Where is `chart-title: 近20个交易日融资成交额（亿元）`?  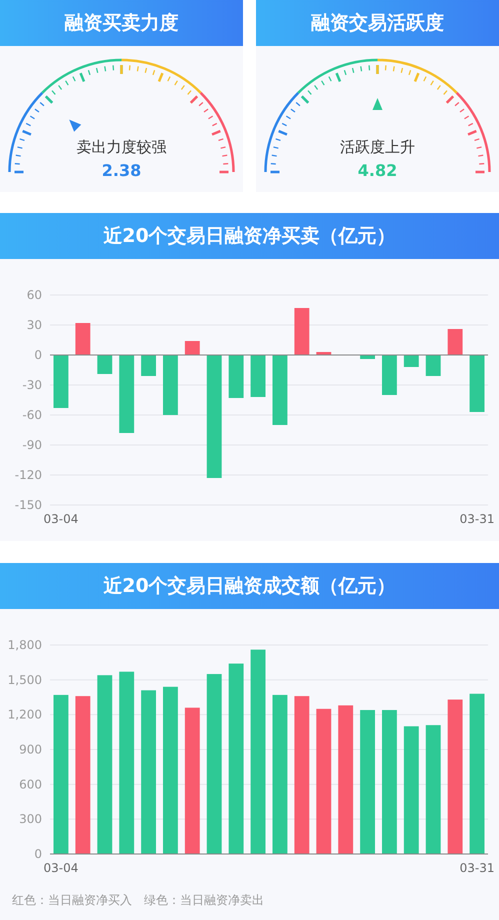
chart-title: 近20个交易日融资成交额（亿元） is located at coordinates (249, 586).